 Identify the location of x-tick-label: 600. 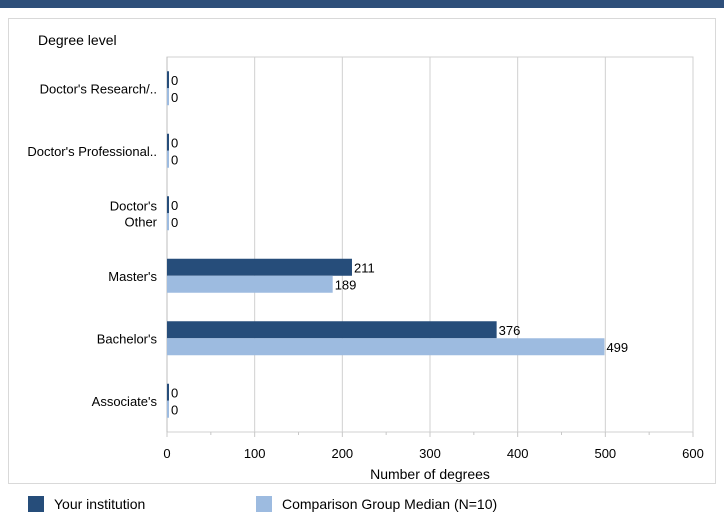
(693, 453).